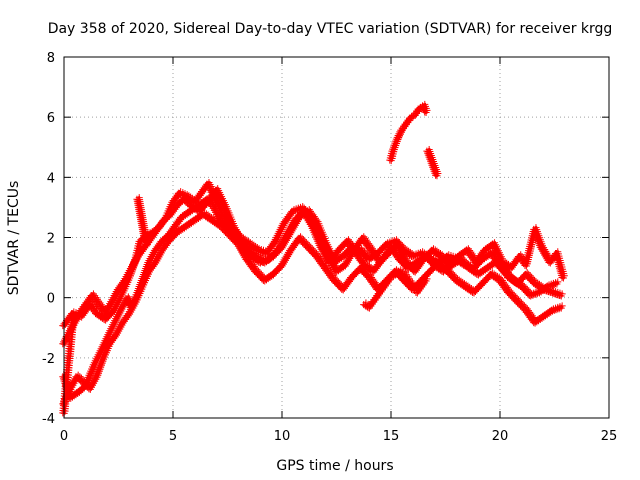 The width and height of the screenshot is (640, 480). Describe the element at coordinates (282, 436) in the screenshot. I see `x-tick-label: 10` at that location.